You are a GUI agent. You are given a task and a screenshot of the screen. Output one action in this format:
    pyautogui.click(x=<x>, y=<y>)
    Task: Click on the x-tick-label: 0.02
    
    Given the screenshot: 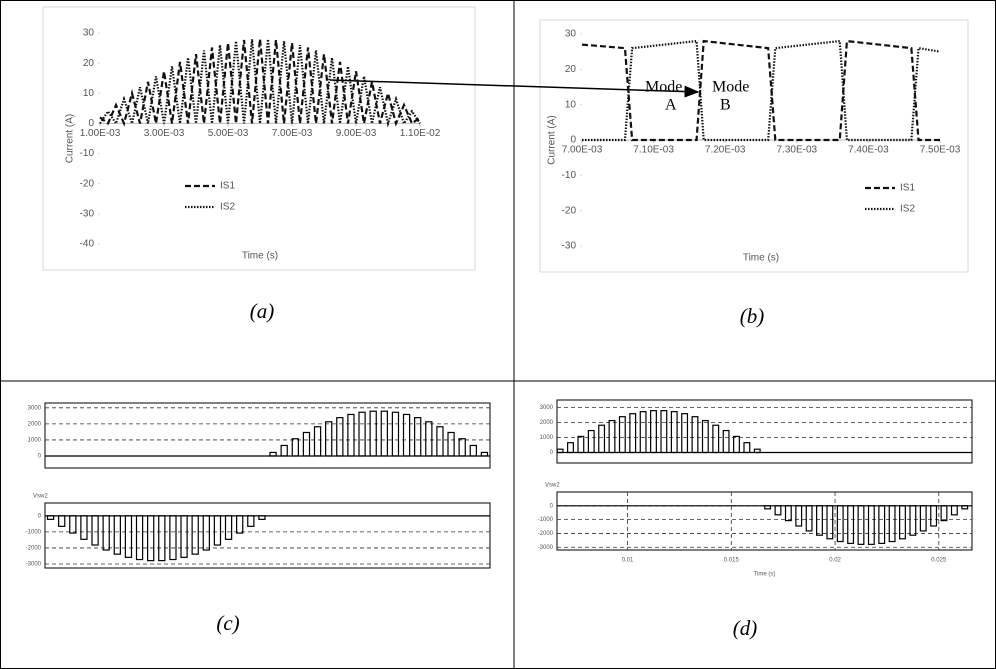 What is the action you would take?
    pyautogui.click(x=835, y=561)
    